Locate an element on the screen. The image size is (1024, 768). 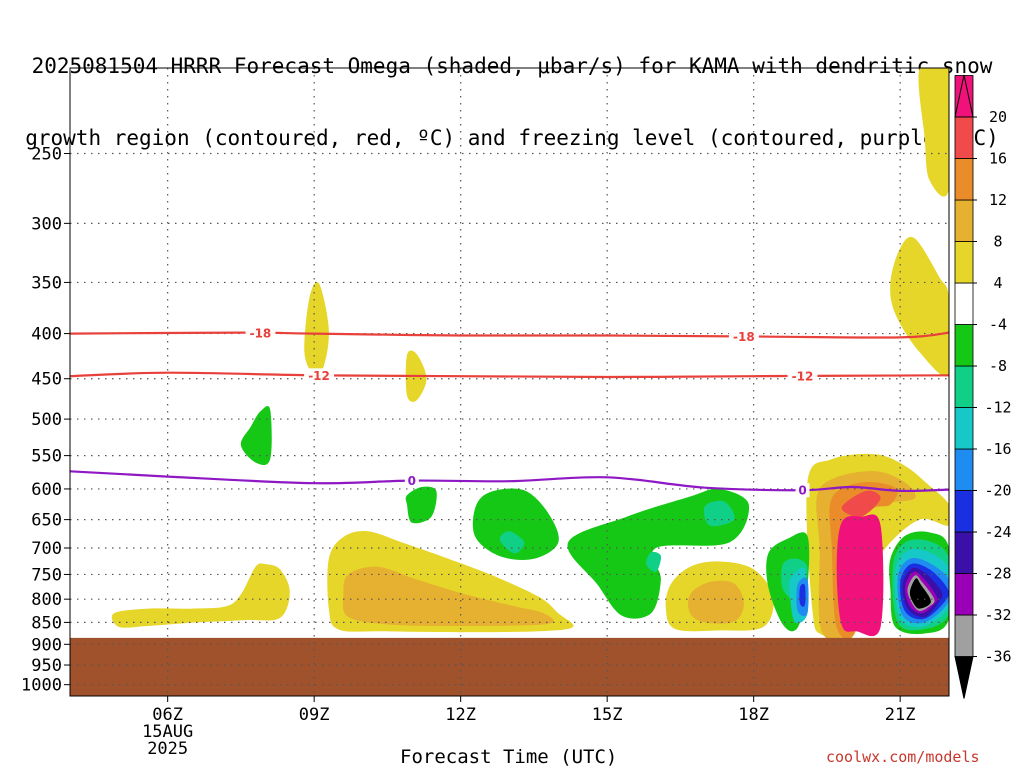
pressure-tick-label: 450 is located at coordinates (46, 380).